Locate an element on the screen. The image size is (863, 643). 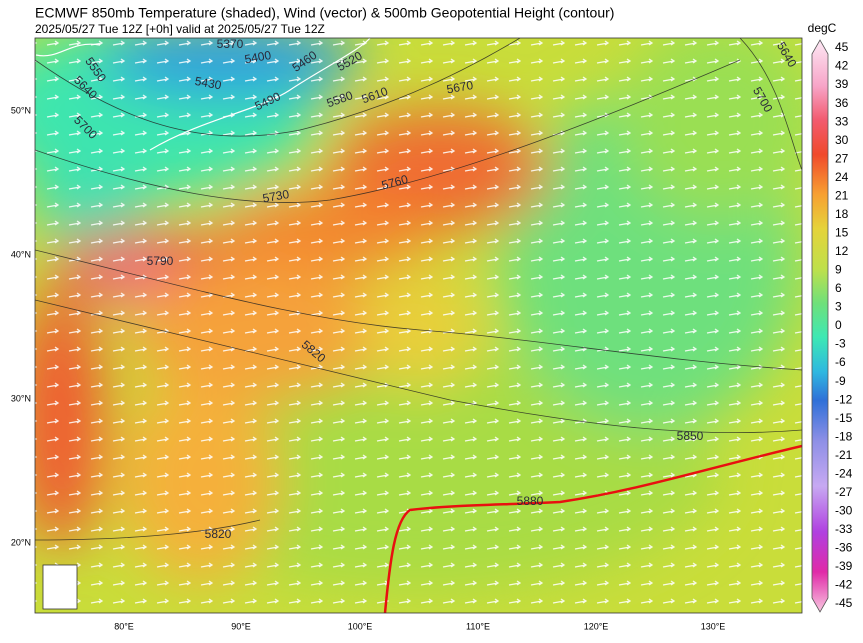
colorbar-tick-label: -6 is located at coordinates (840, 362).